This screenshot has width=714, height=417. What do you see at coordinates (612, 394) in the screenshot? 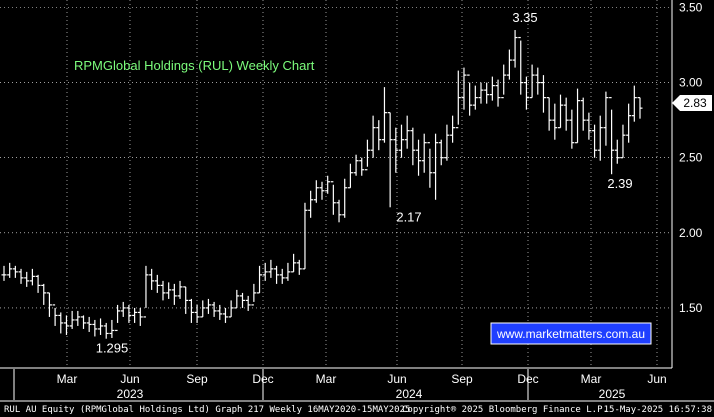
I see `x-year-label: 2025` at bounding box center [612, 394].